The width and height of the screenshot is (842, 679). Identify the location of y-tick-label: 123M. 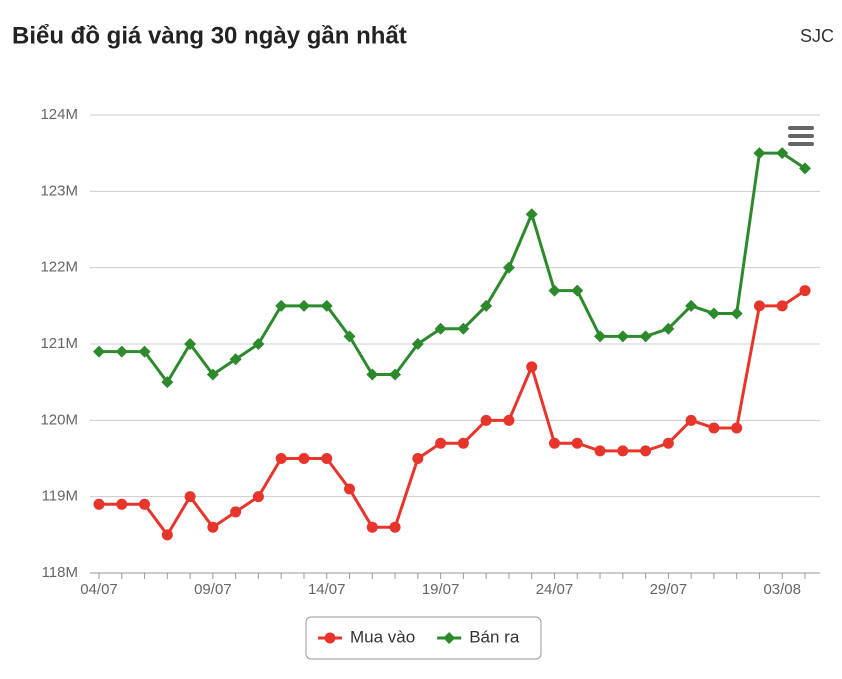
(59, 190).